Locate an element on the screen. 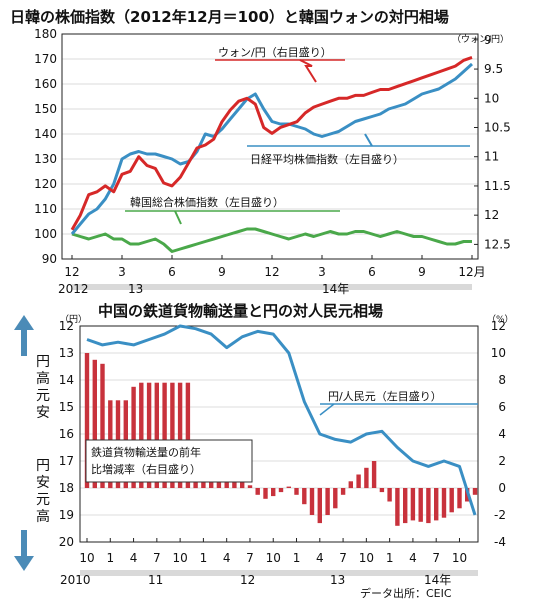 The height and width of the screenshot is (606, 544). side-arrow-up is located at coordinates (24, 335).